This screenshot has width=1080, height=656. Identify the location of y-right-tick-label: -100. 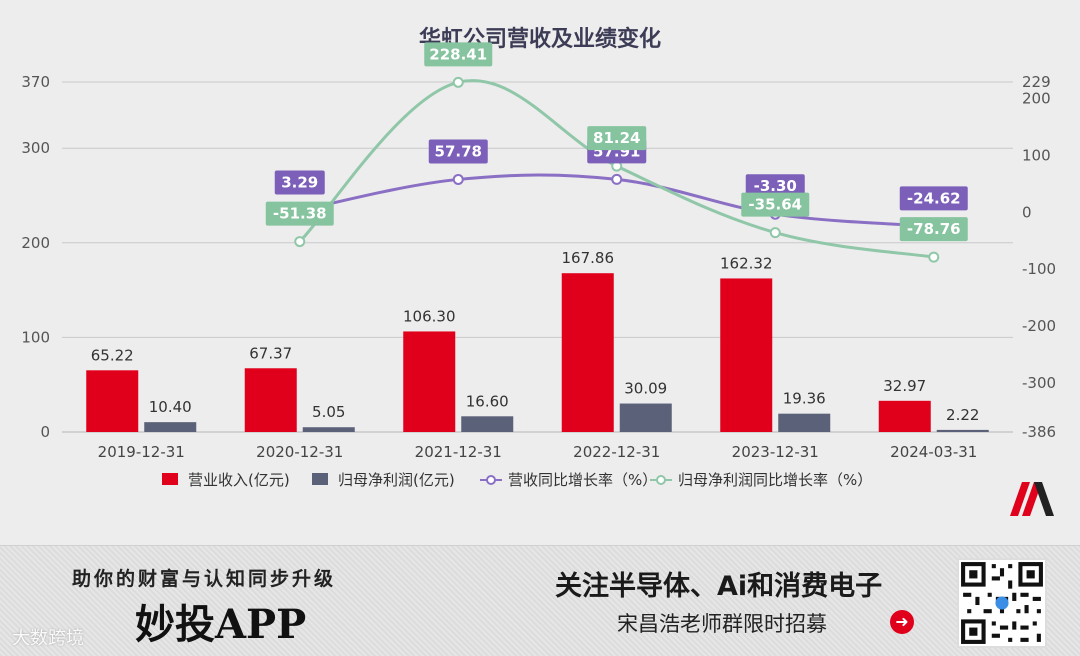
(1039, 269).